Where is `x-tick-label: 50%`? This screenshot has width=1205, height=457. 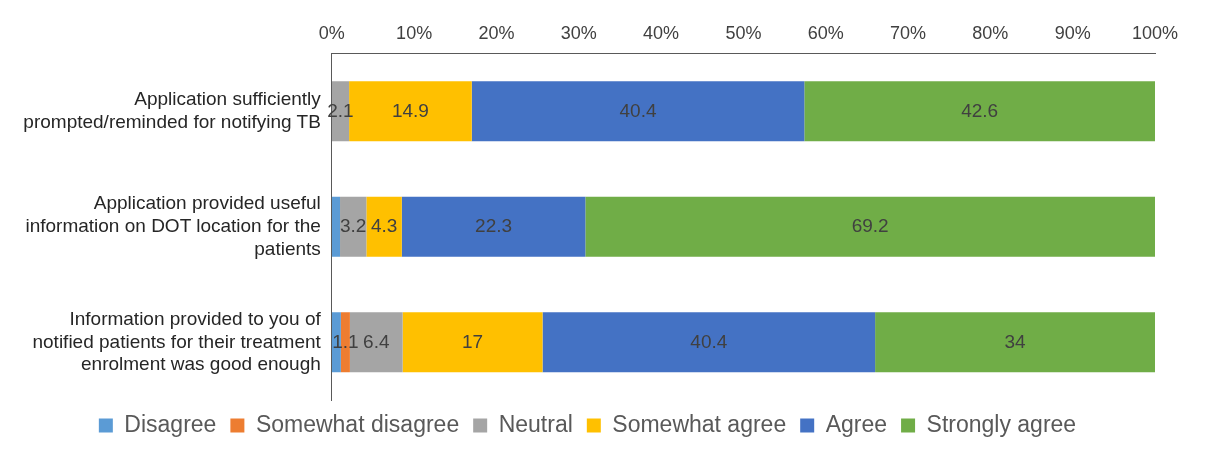 x-tick-label: 50% is located at coordinates (743, 32).